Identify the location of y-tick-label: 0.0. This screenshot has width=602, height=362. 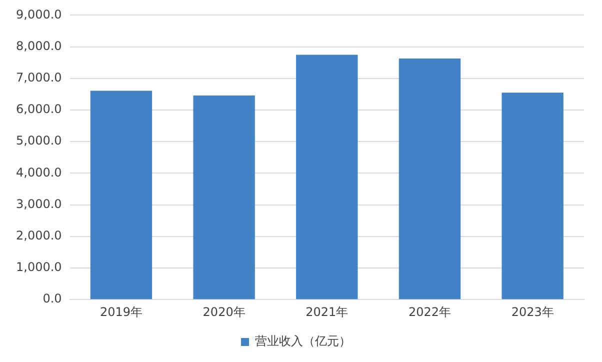
(52, 299).